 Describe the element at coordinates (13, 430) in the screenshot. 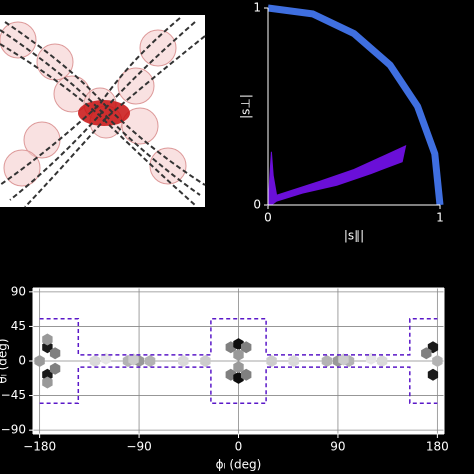

I see `y-tick-label: −90` at that location.